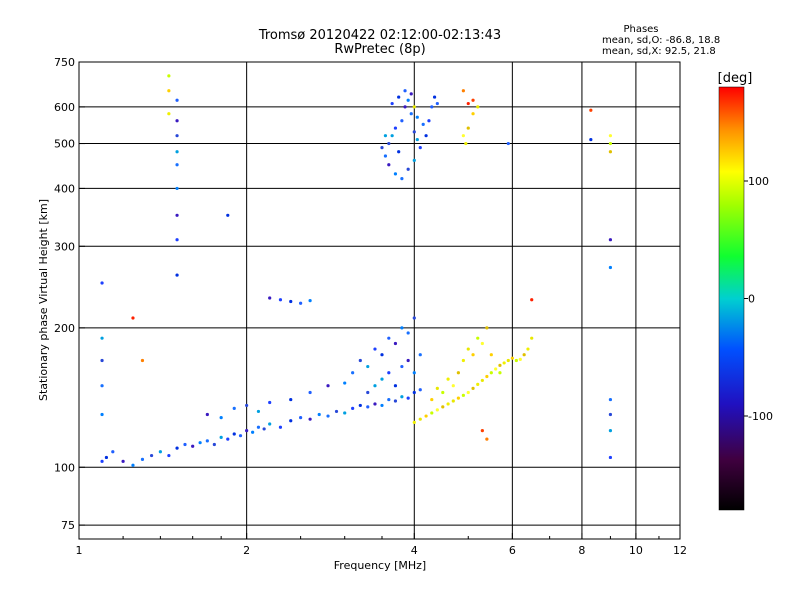 This screenshot has height=600, width=800. Describe the element at coordinates (380, 565) in the screenshot. I see `x-axis-label: Frequency [MHz]` at that location.